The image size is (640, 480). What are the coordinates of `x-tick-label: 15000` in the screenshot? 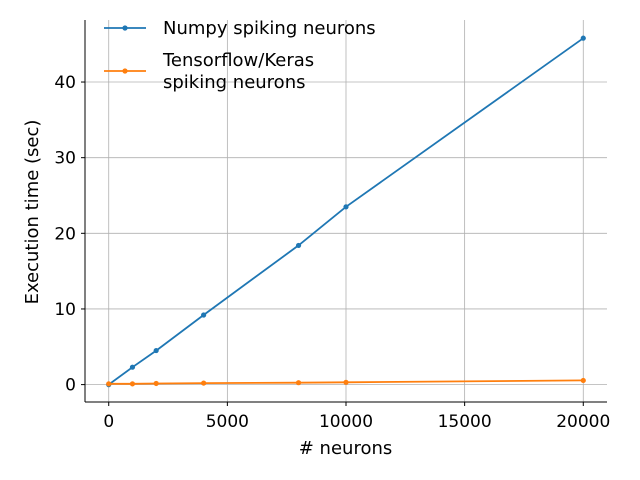 It's located at (465, 422).